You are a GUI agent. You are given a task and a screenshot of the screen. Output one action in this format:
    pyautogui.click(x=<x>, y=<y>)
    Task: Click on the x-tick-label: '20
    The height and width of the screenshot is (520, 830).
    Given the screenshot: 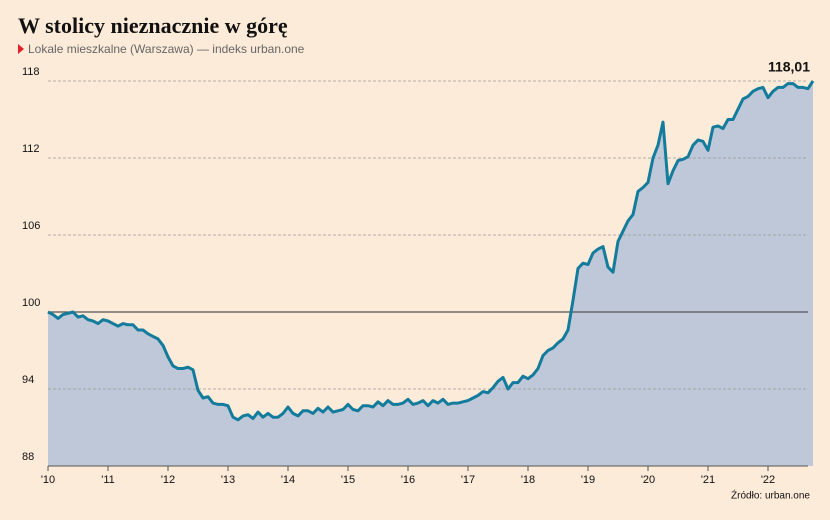 What is the action you would take?
    pyautogui.click(x=648, y=480)
    